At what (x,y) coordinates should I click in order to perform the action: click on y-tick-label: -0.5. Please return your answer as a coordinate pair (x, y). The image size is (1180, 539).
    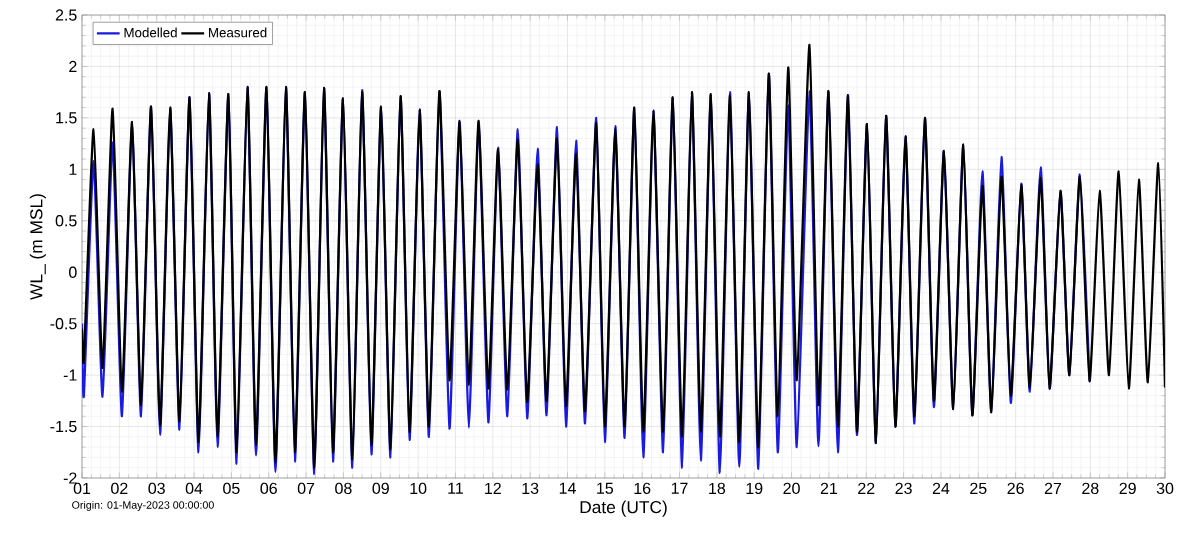
    Looking at the image, I should click on (63, 324).